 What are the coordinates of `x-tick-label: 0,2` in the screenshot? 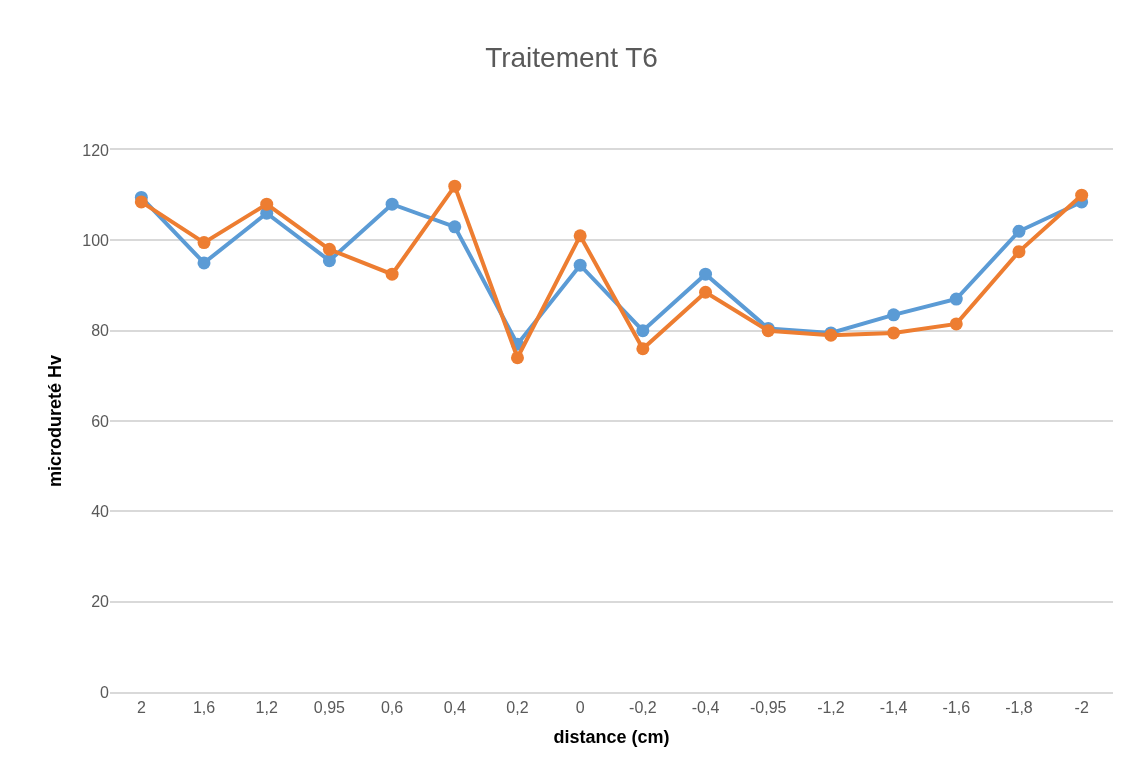 It's located at (517, 707).